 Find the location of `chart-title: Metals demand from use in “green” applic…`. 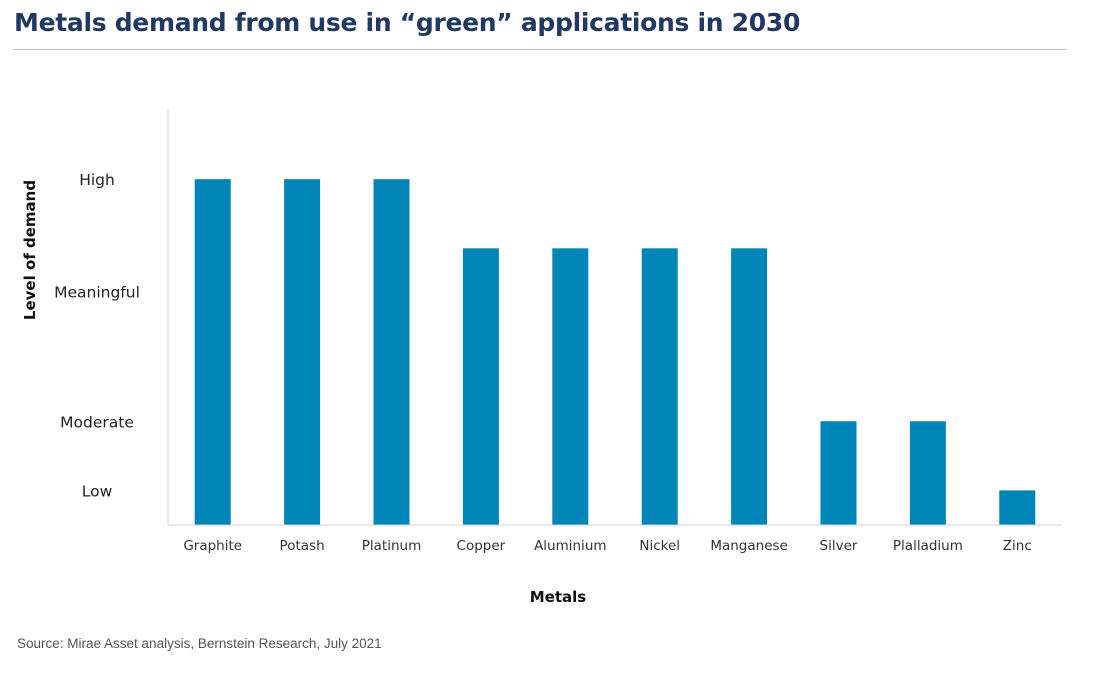

chart-title: Metals demand from use in “green” applic… is located at coordinates (407, 22).